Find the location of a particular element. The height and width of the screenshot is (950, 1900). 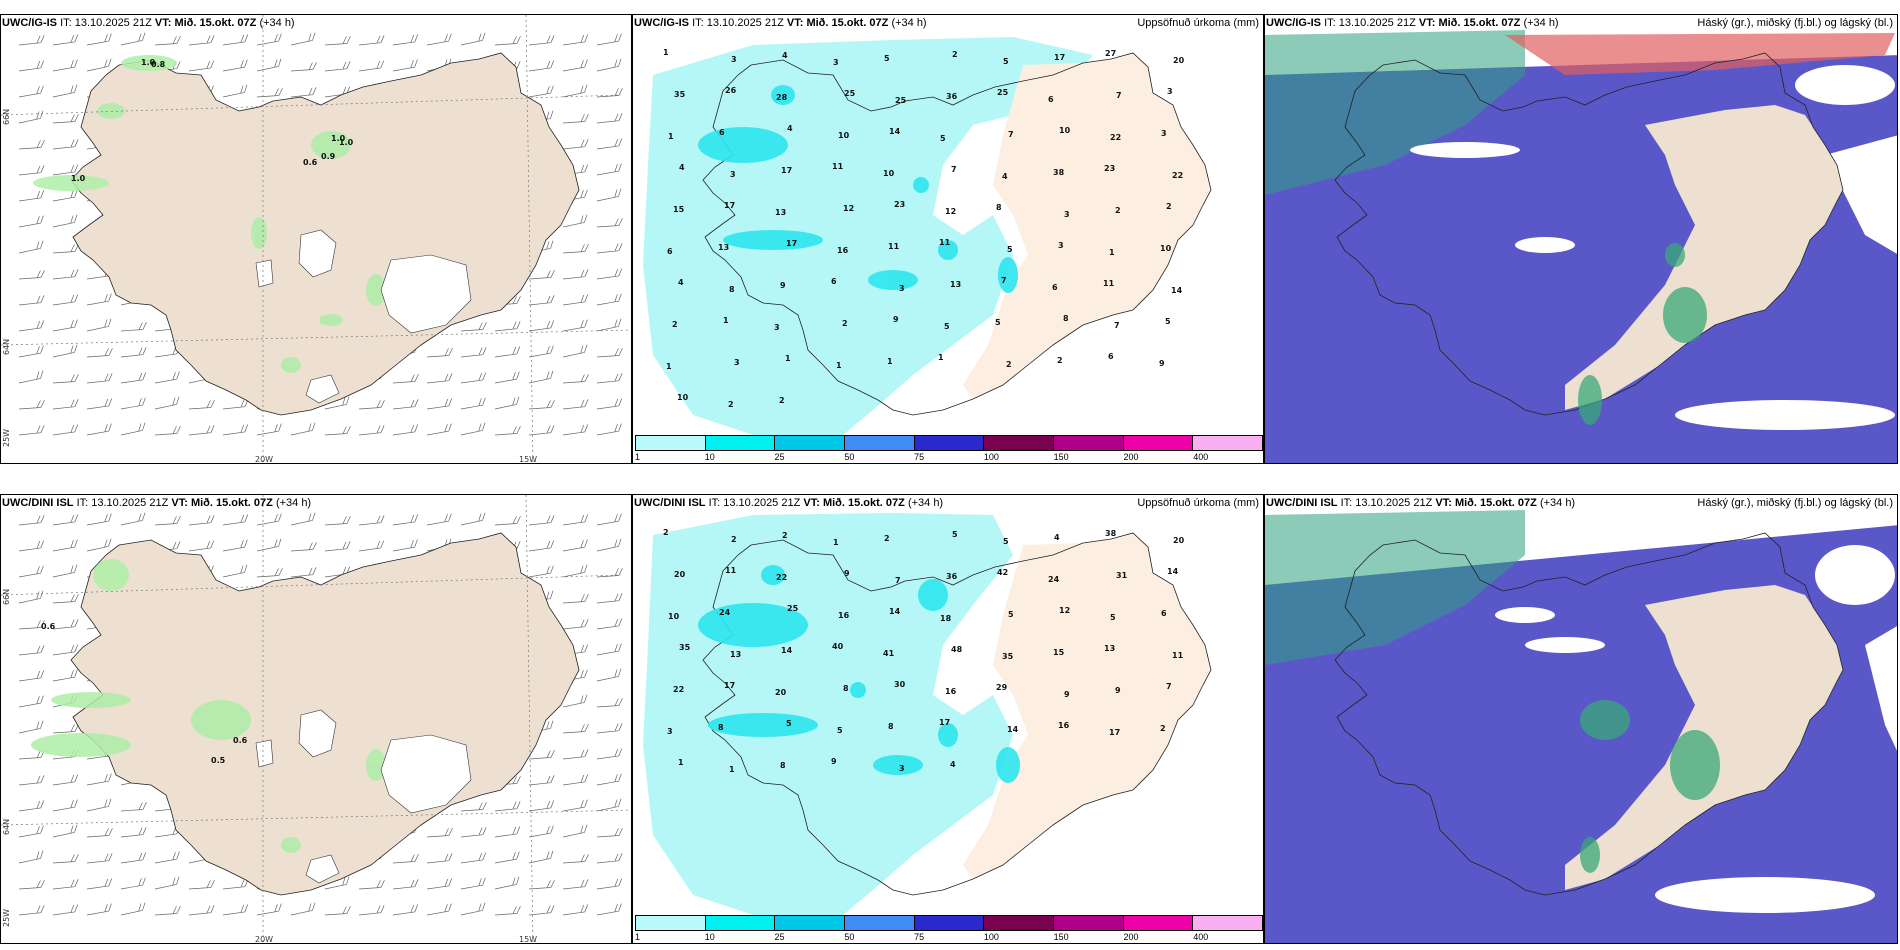

precip-value-label: 4 is located at coordinates (1005, 176).